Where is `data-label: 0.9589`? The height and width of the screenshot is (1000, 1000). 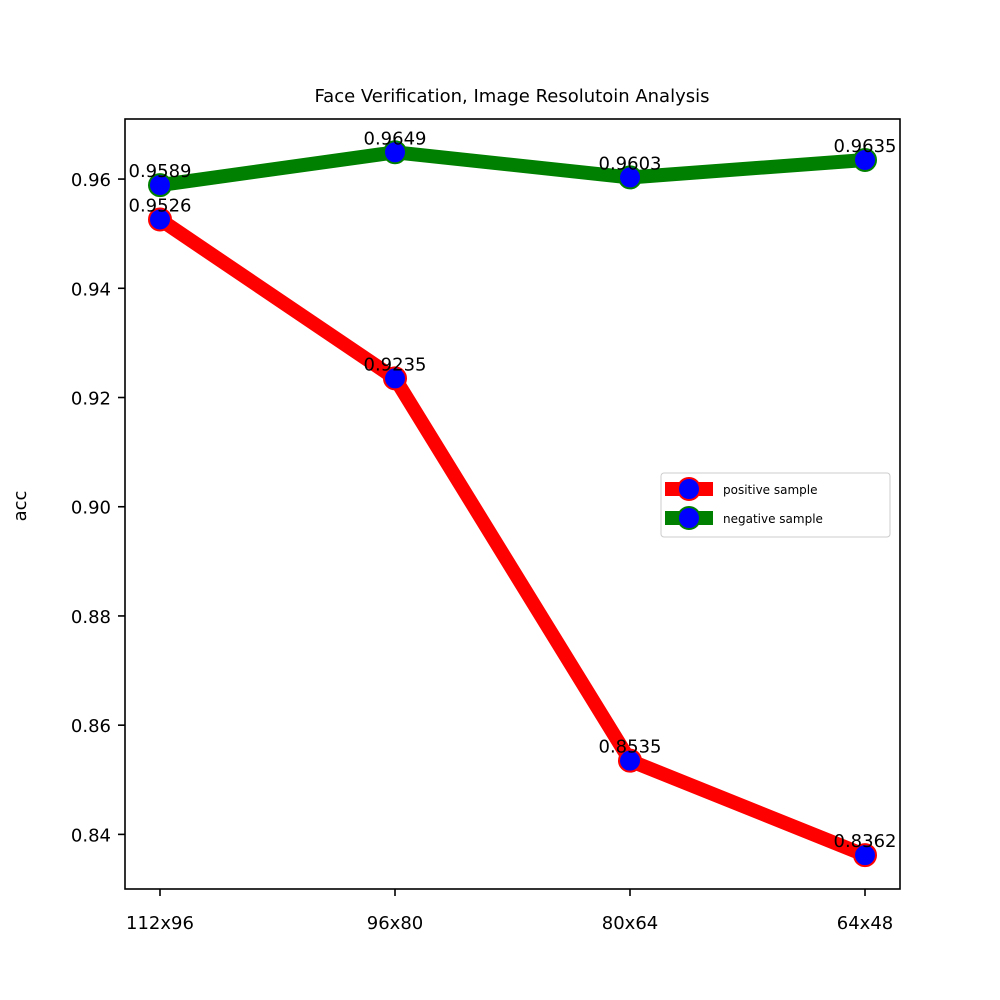 data-label: 0.9589 is located at coordinates (160, 171).